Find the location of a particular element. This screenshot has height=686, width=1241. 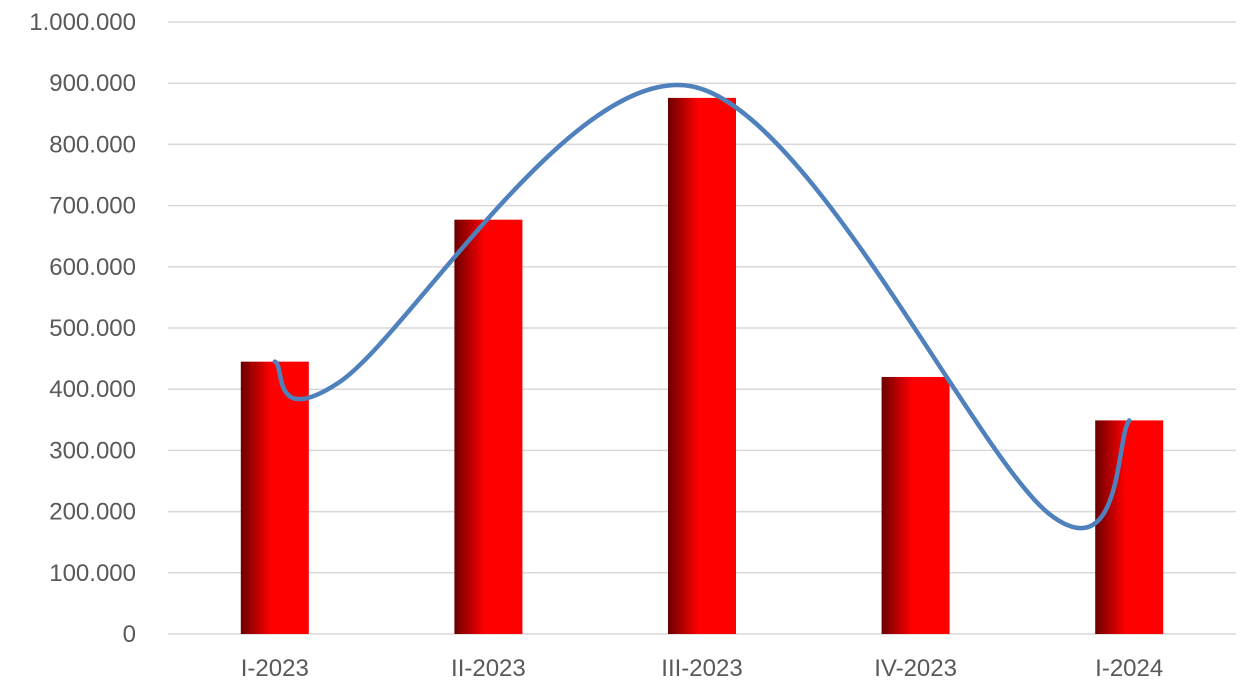

x-tick-label: I-2023 is located at coordinates (275, 668).